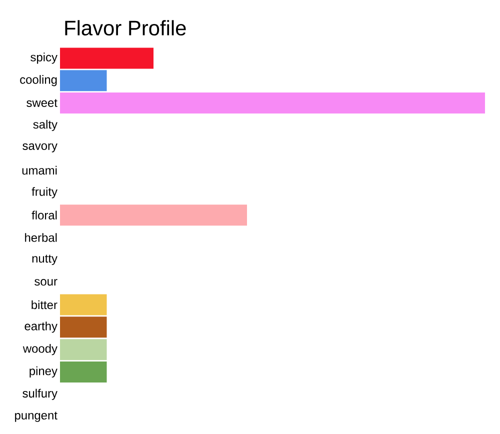 This screenshot has width=500, height=434. Describe the element at coordinates (45, 126) in the screenshot. I see `y-tick-label: salty` at that location.